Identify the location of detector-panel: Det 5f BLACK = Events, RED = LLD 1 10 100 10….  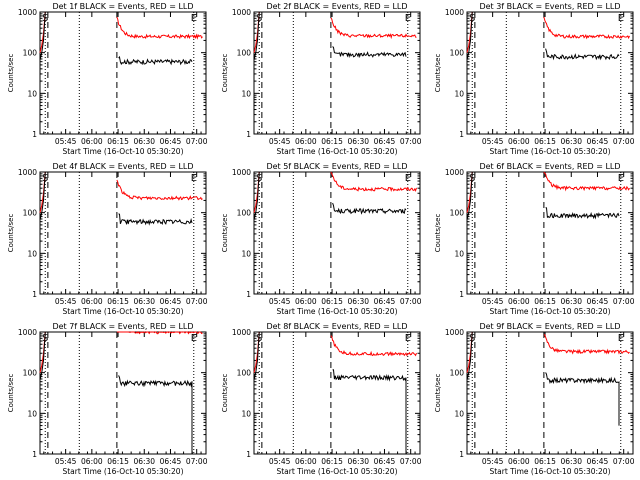
(321, 239).